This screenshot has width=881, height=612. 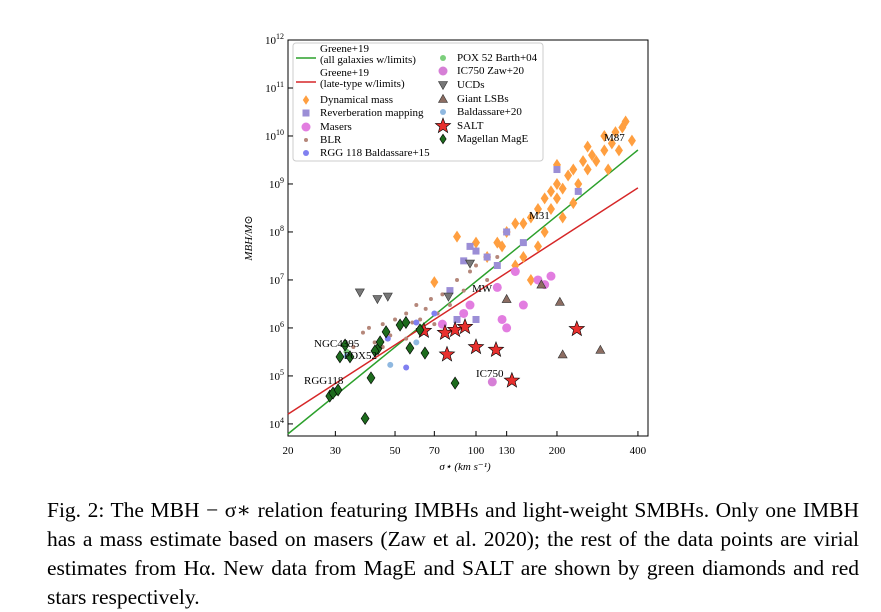 What do you see at coordinates (324, 381) in the screenshot?
I see `annotation: RGG118` at bounding box center [324, 381].